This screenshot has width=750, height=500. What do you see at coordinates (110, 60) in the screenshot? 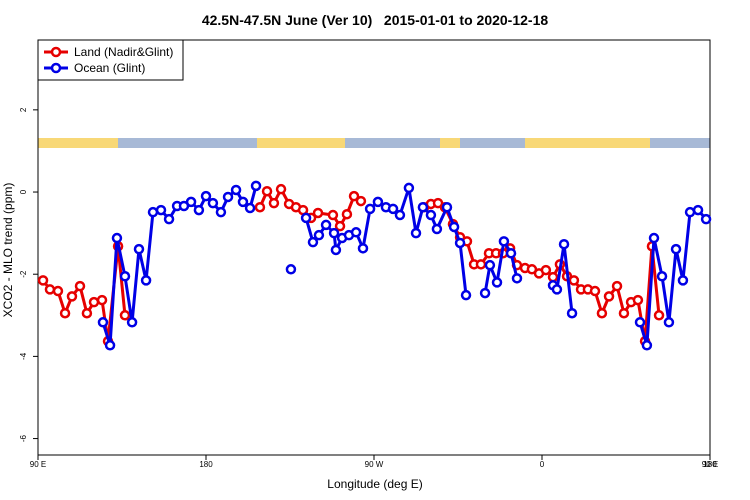
I see `legend-box` at bounding box center [110, 60].